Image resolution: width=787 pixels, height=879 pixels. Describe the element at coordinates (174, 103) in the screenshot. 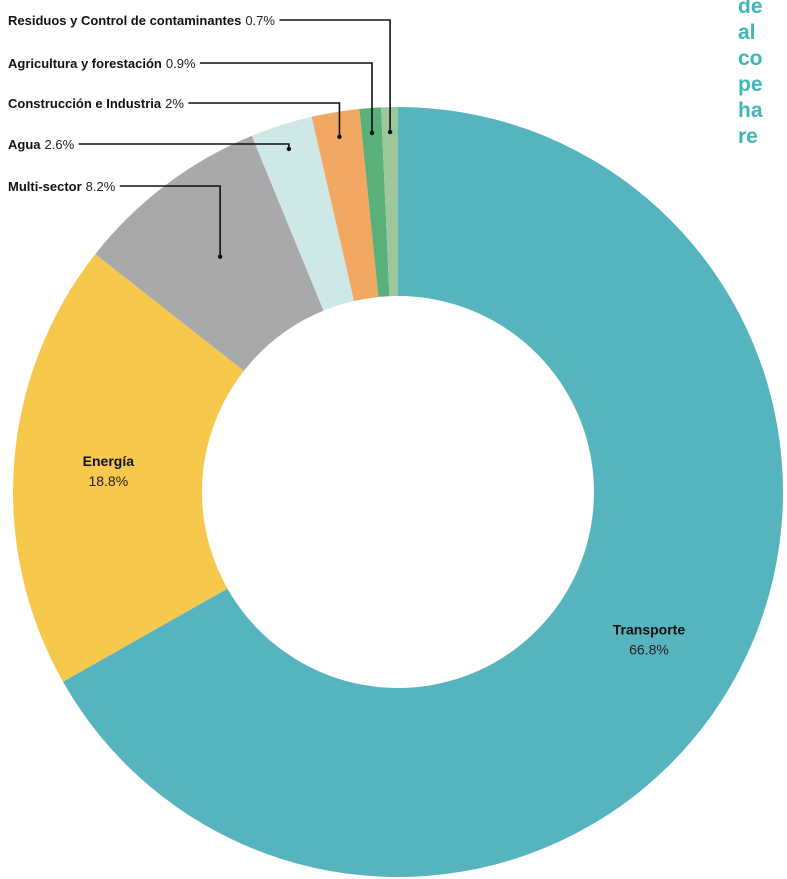

I see `slice-label-value: 2%` at that location.